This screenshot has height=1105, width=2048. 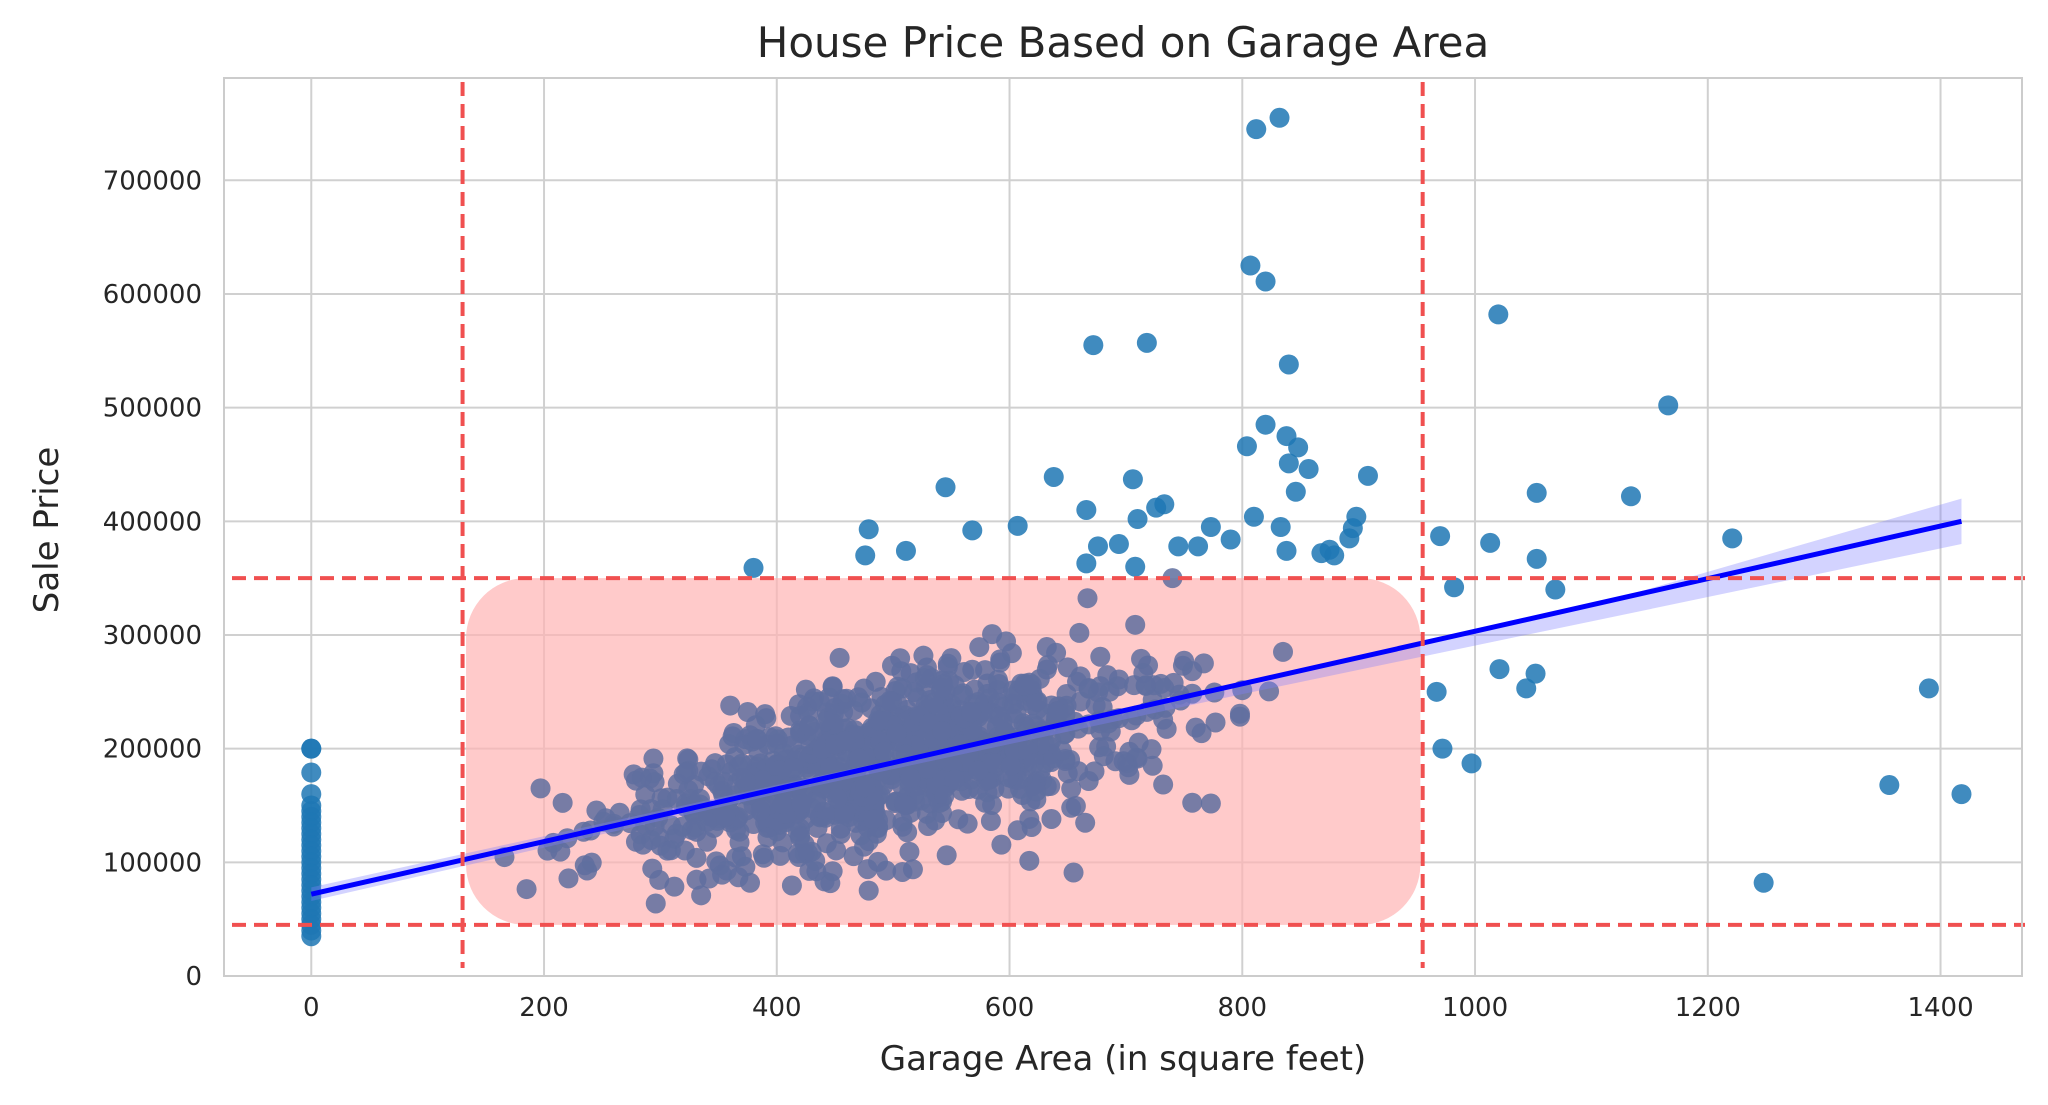 What do you see at coordinates (1708, 1008) in the screenshot?
I see `x-tick-label: 1200` at bounding box center [1708, 1008].